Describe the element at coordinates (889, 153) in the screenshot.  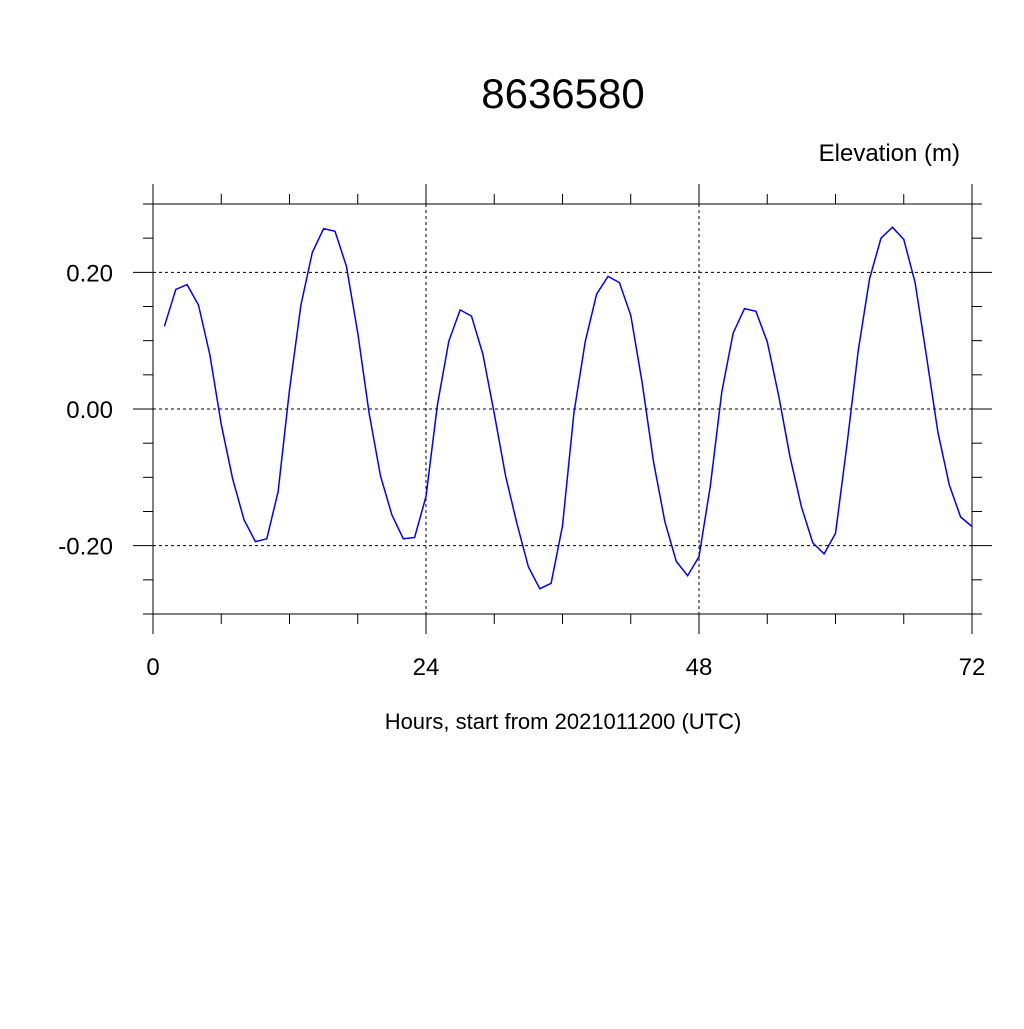
I see `y-axis-label: Elevation (m)` at that location.